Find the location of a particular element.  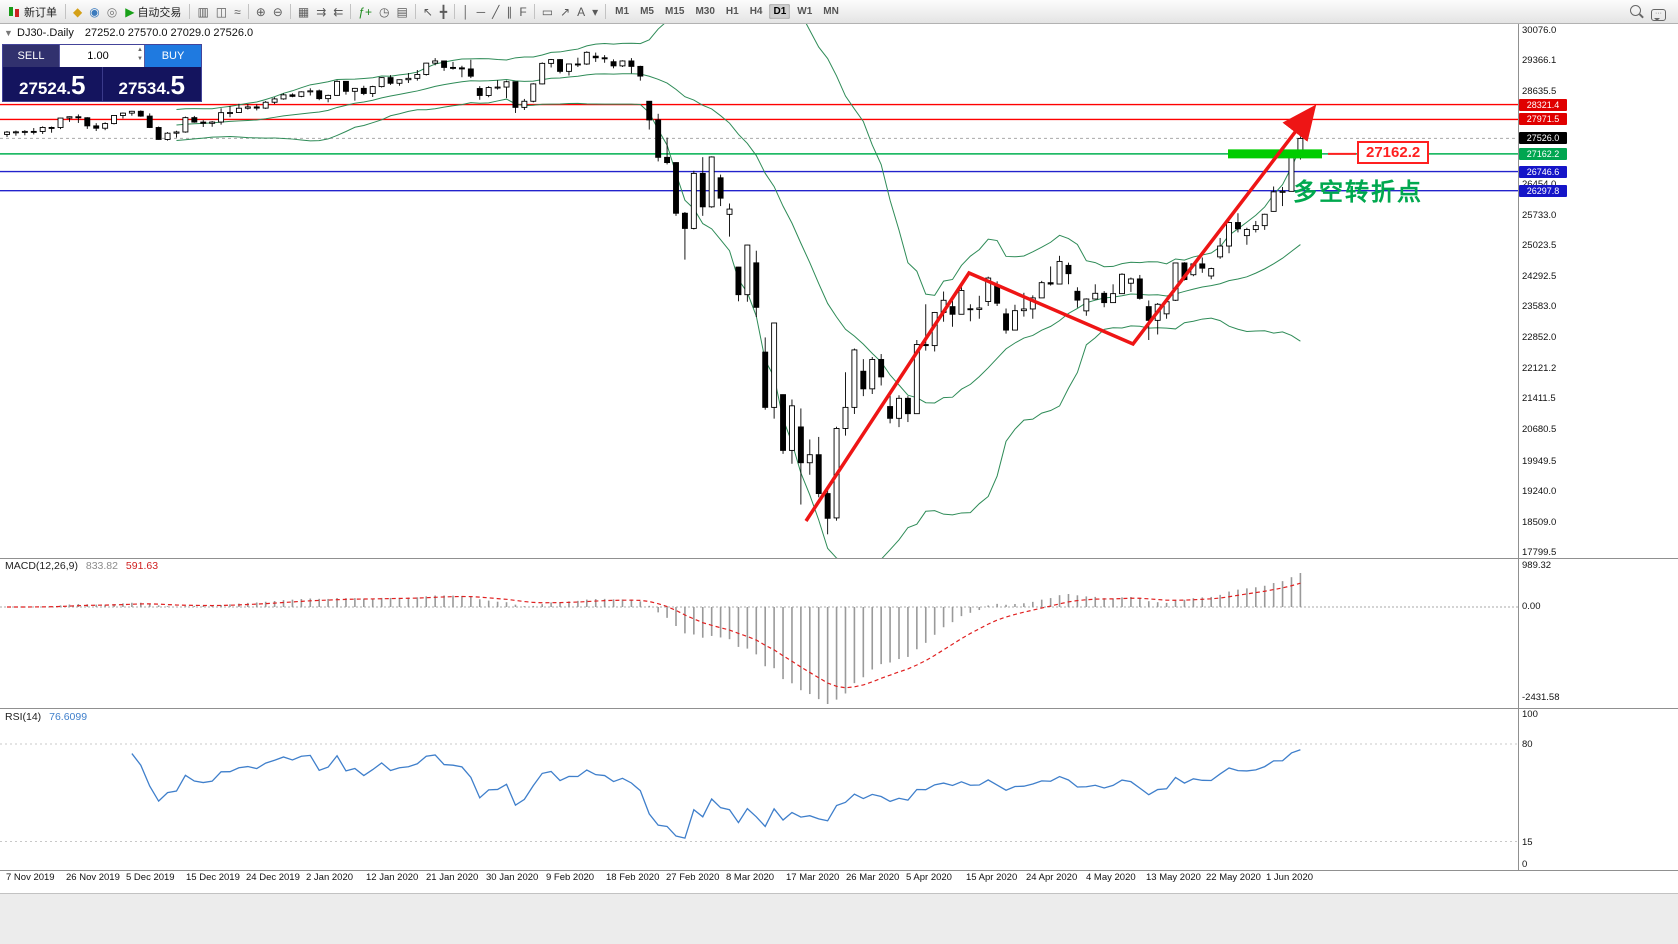

fibonacci-button: F is located at coordinates (522, 11).